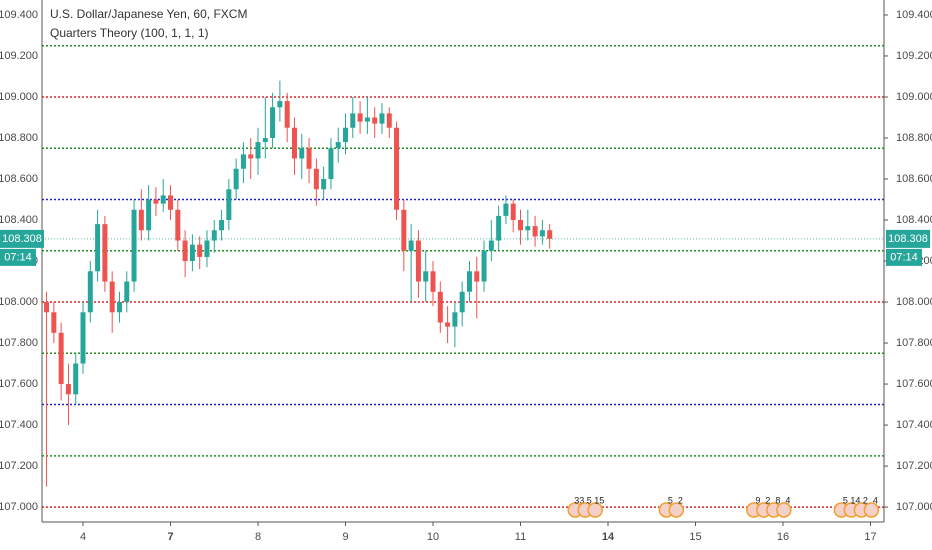 Image resolution: width=932 pixels, height=550 pixels. I want to click on y-tick-label: 108.800, so click(19, 138).